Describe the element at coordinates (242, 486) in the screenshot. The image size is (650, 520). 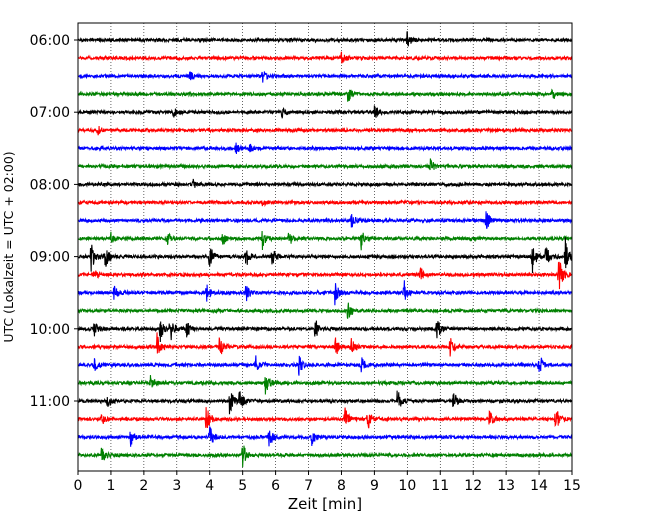
I see `x-tick-label-5: 5` at that location.